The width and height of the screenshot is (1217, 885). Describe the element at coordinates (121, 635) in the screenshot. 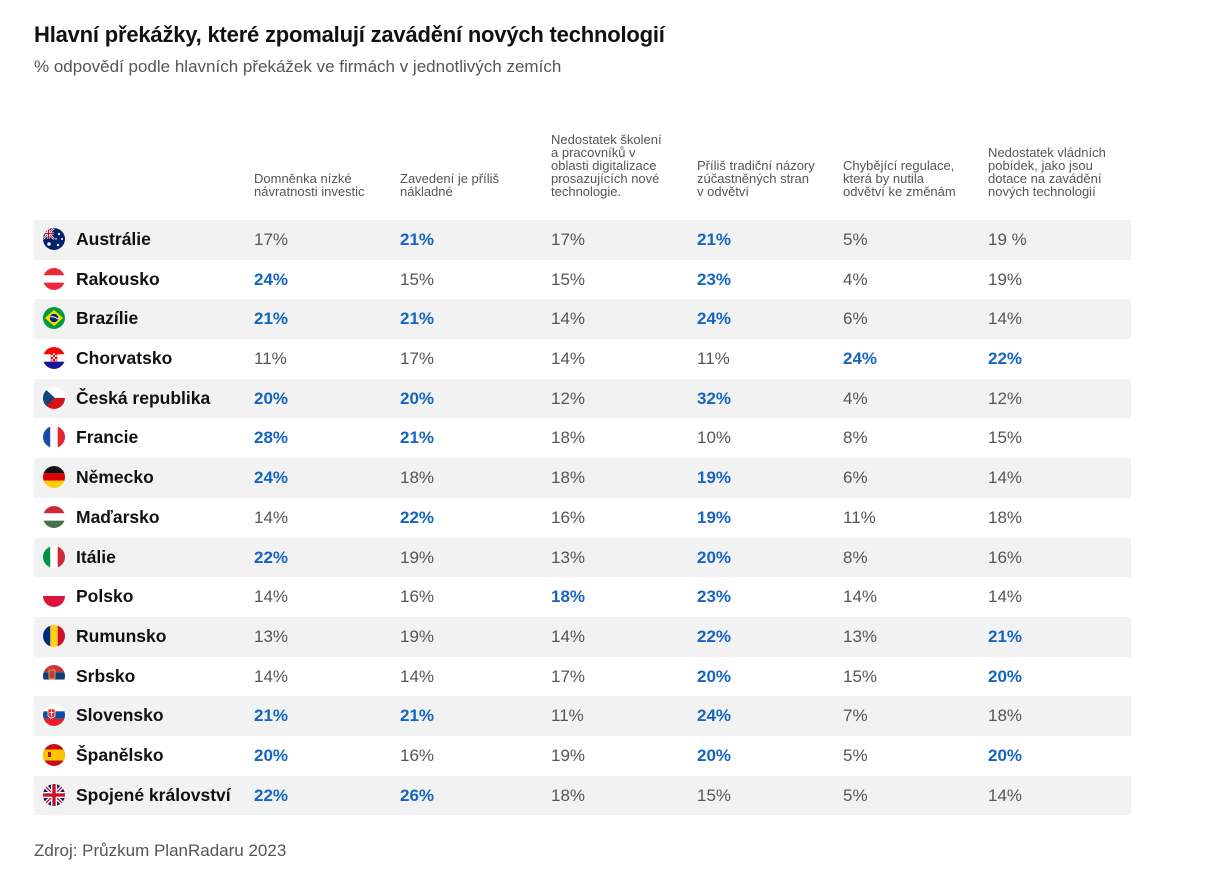

I see `country-label: Rumunsko` at that location.